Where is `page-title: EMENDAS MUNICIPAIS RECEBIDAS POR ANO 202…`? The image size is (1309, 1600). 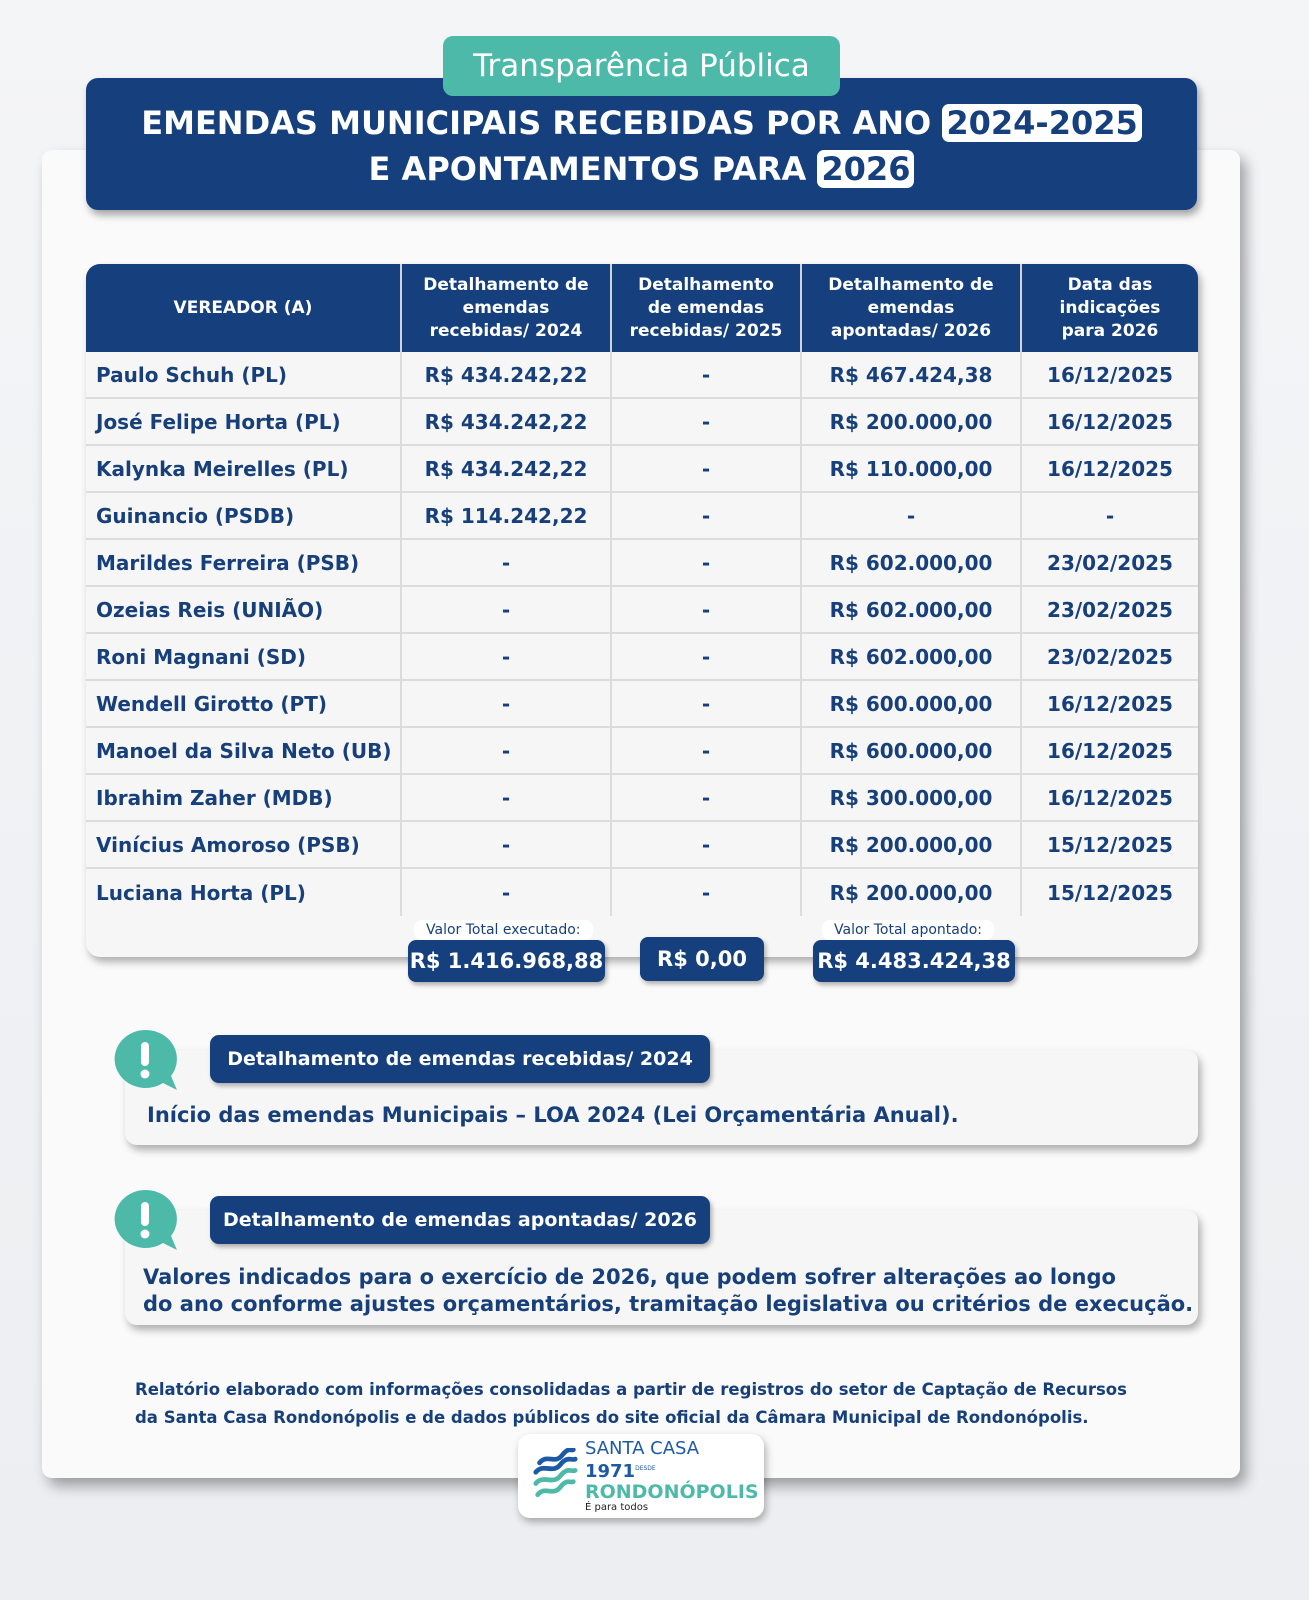
page-title: EMENDAS MUNICIPAIS RECEBIDAS POR ANO 202… is located at coordinates (641, 144).